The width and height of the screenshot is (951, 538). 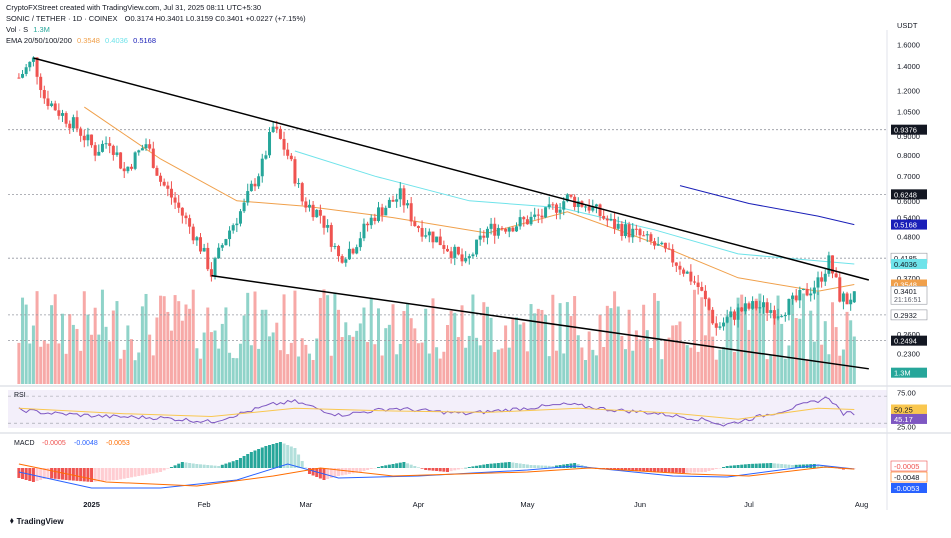 I want to click on ema-line, so click(x=767, y=205).